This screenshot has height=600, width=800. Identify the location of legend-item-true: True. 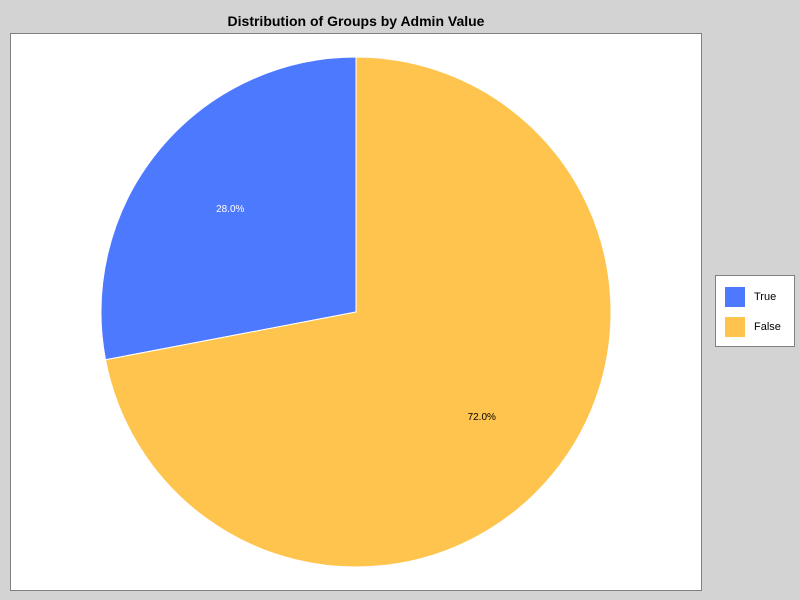
(750, 297).